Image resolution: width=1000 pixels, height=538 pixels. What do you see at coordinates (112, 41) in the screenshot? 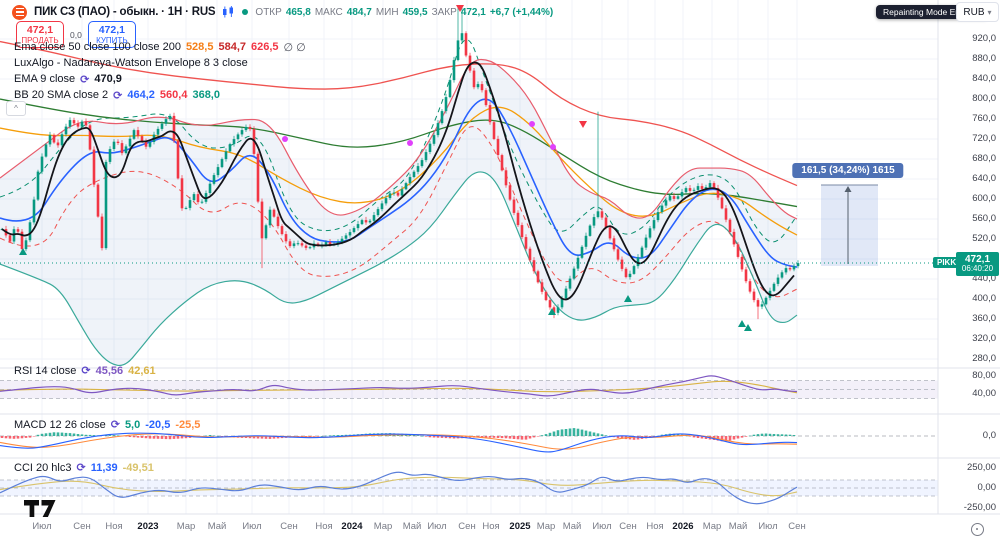
I see `buy-label: КУПИТЬ` at bounding box center [112, 41].